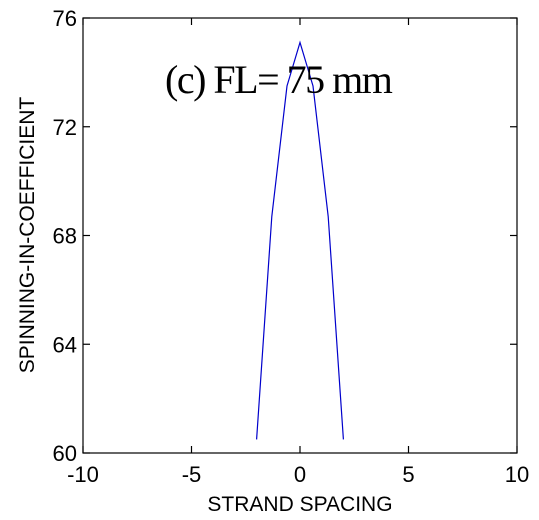 Image resolution: width=539 pixels, height=520 pixels. What do you see at coordinates (65, 236) in the screenshot?
I see `y-tick-label: 68` at bounding box center [65, 236].